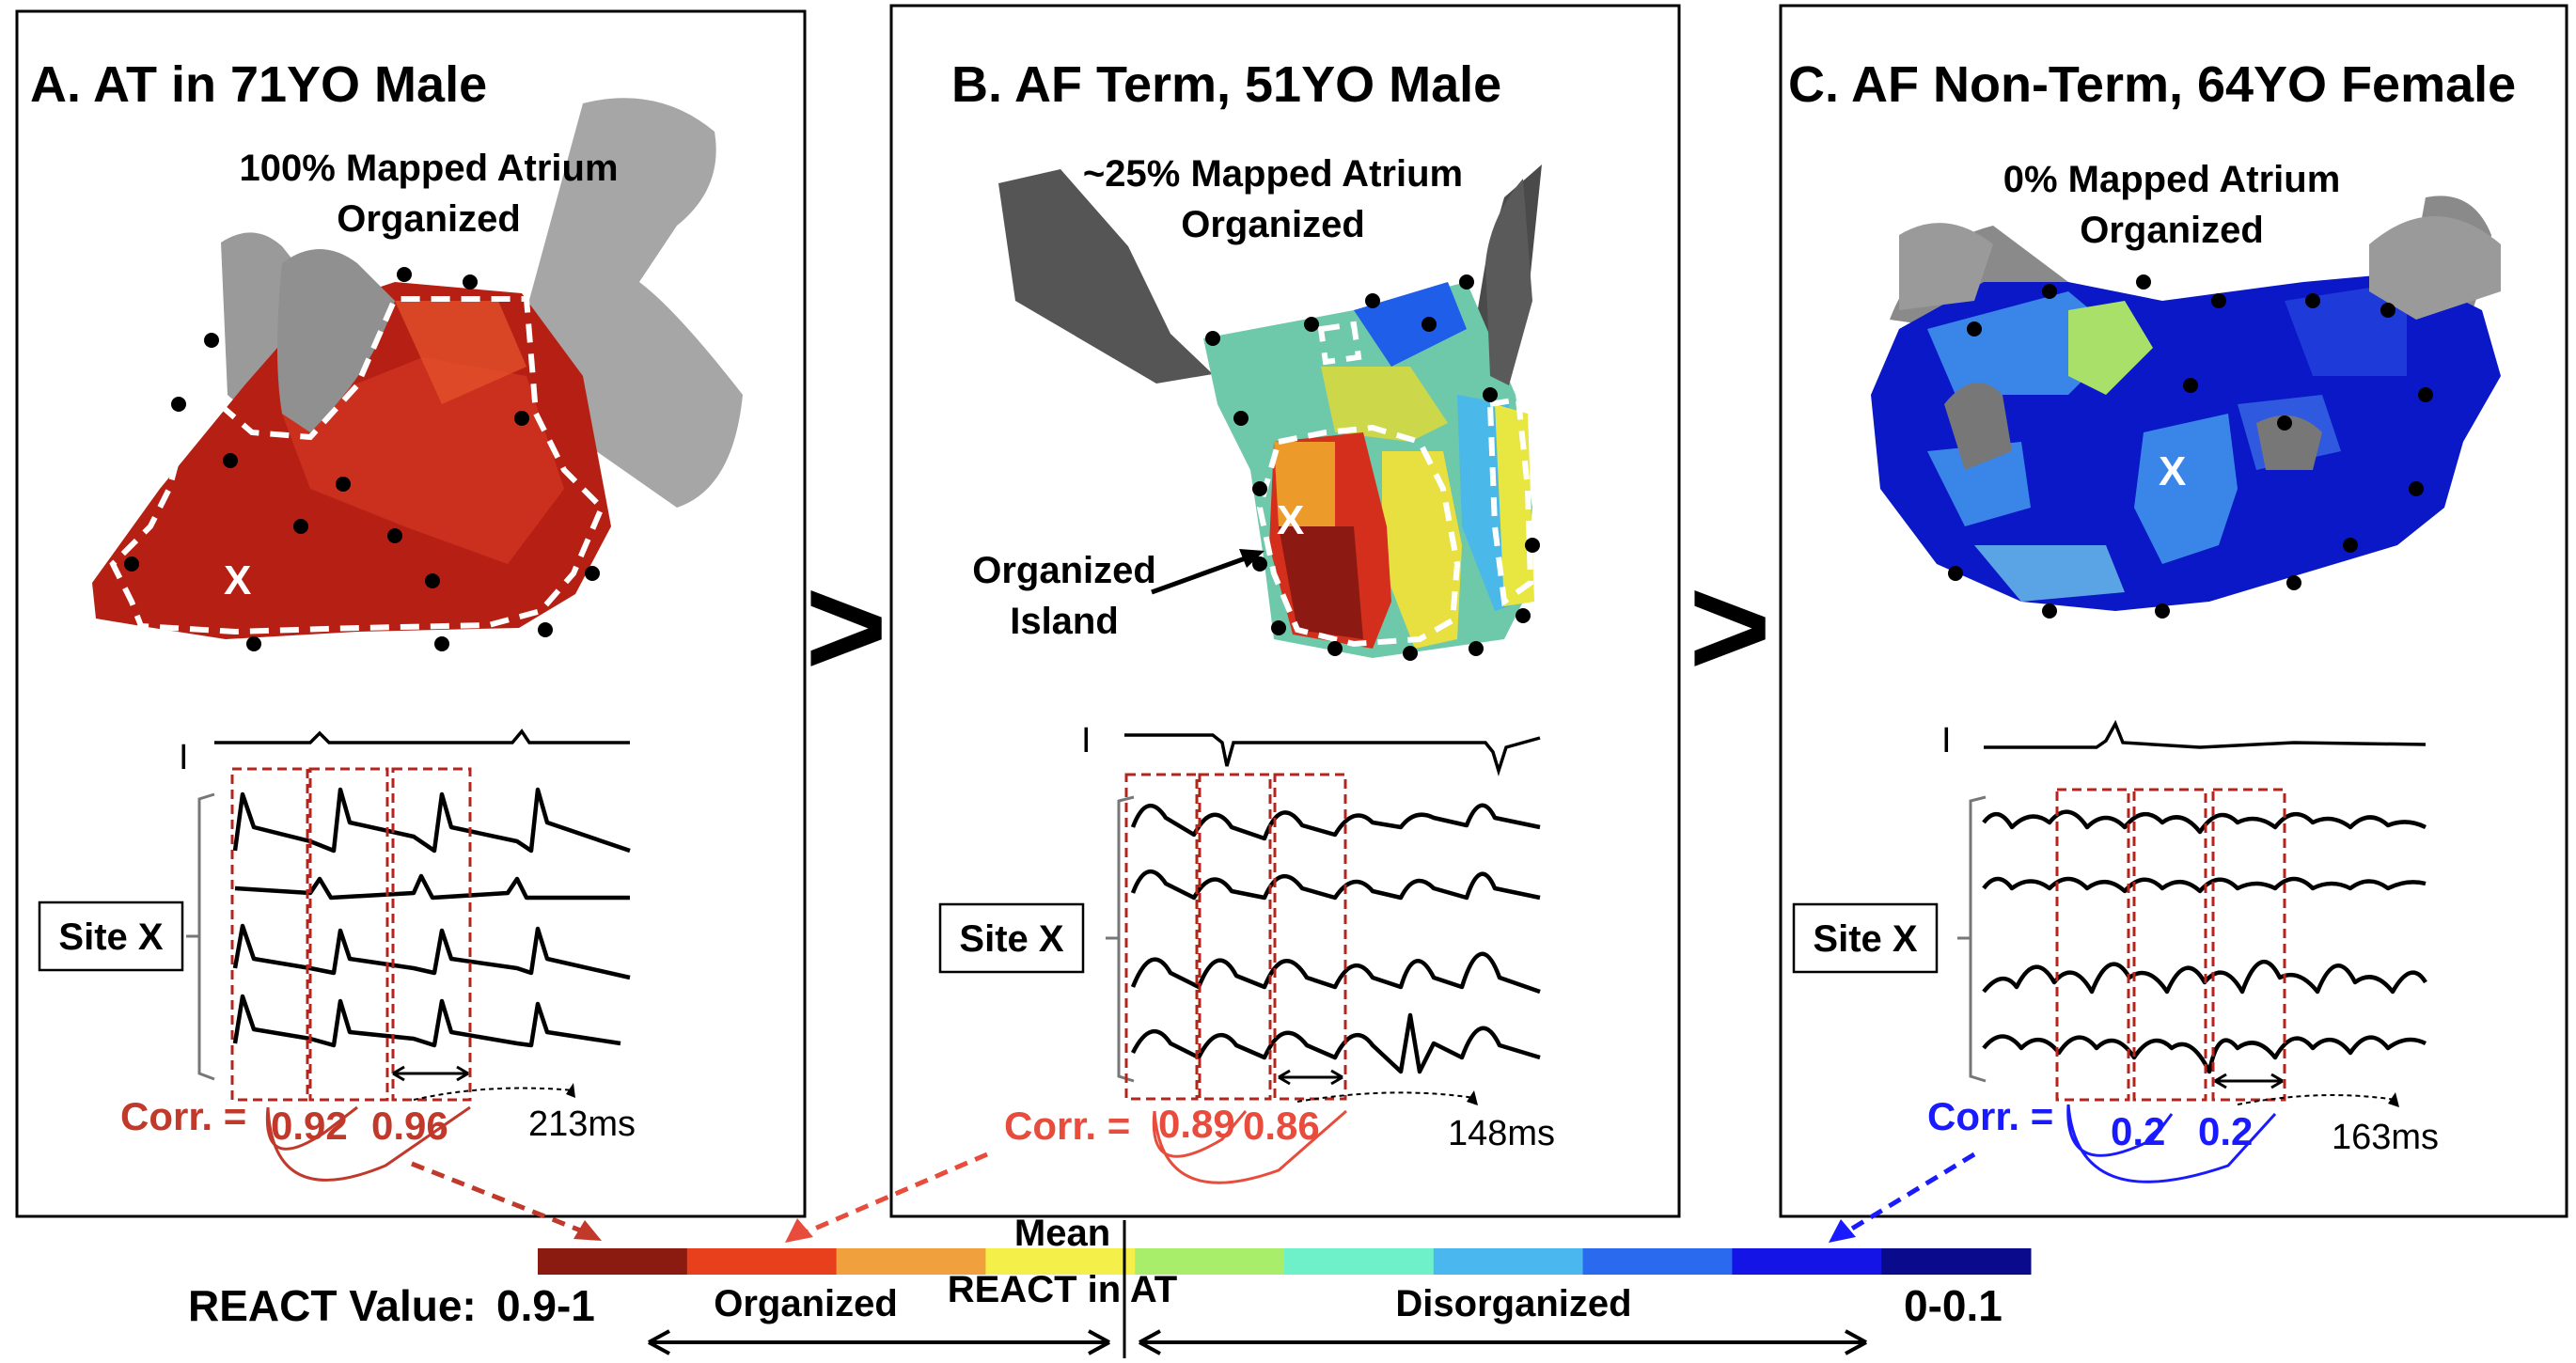 This screenshot has width=2576, height=1363. What do you see at coordinates (259, 84) in the screenshot?
I see `panel-a-title: A. AT in 71YO Male` at bounding box center [259, 84].